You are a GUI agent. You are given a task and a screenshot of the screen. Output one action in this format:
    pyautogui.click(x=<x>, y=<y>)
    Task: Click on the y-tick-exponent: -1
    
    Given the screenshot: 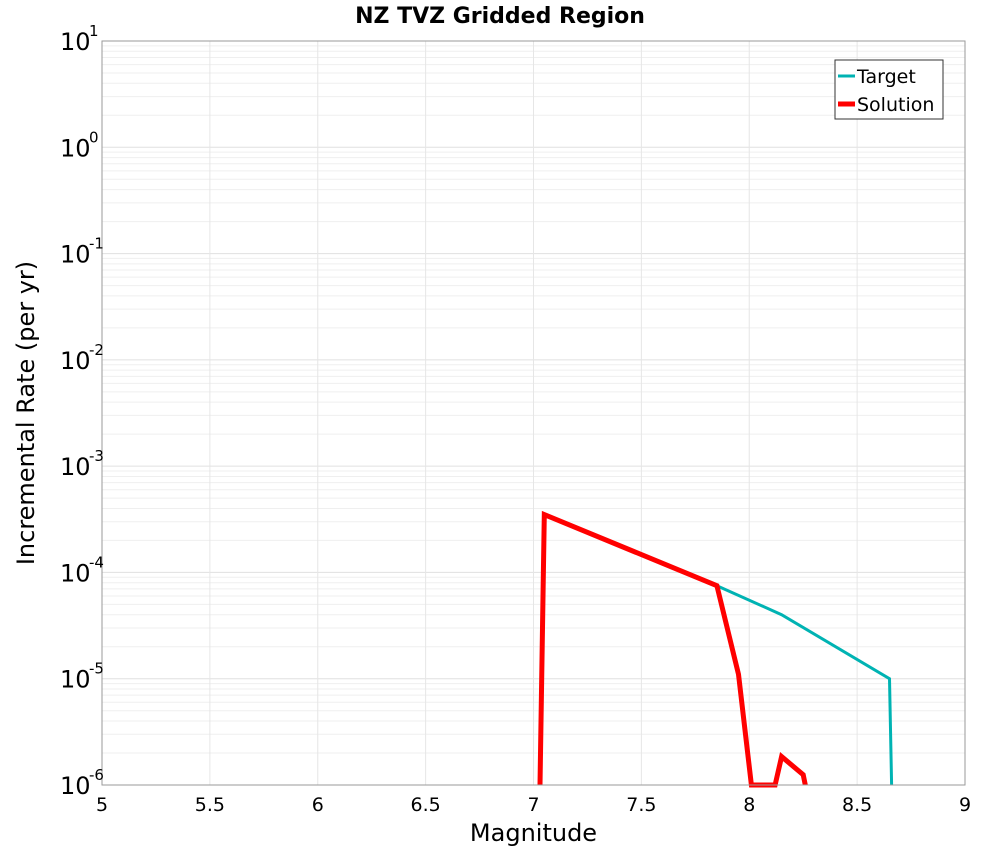 What is the action you would take?
    pyautogui.click(x=96, y=244)
    